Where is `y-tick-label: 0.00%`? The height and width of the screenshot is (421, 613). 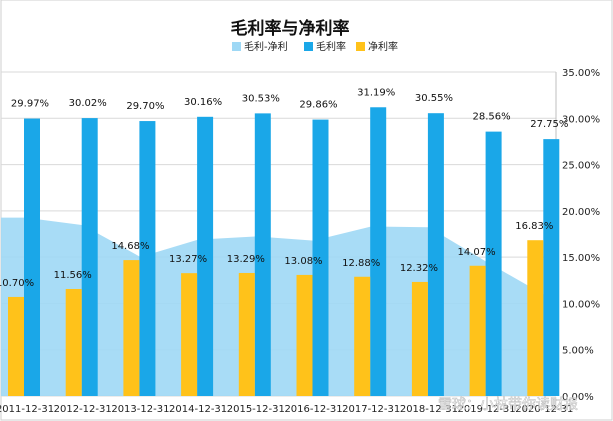 y-tick-label: 0.00% is located at coordinates (578, 397).